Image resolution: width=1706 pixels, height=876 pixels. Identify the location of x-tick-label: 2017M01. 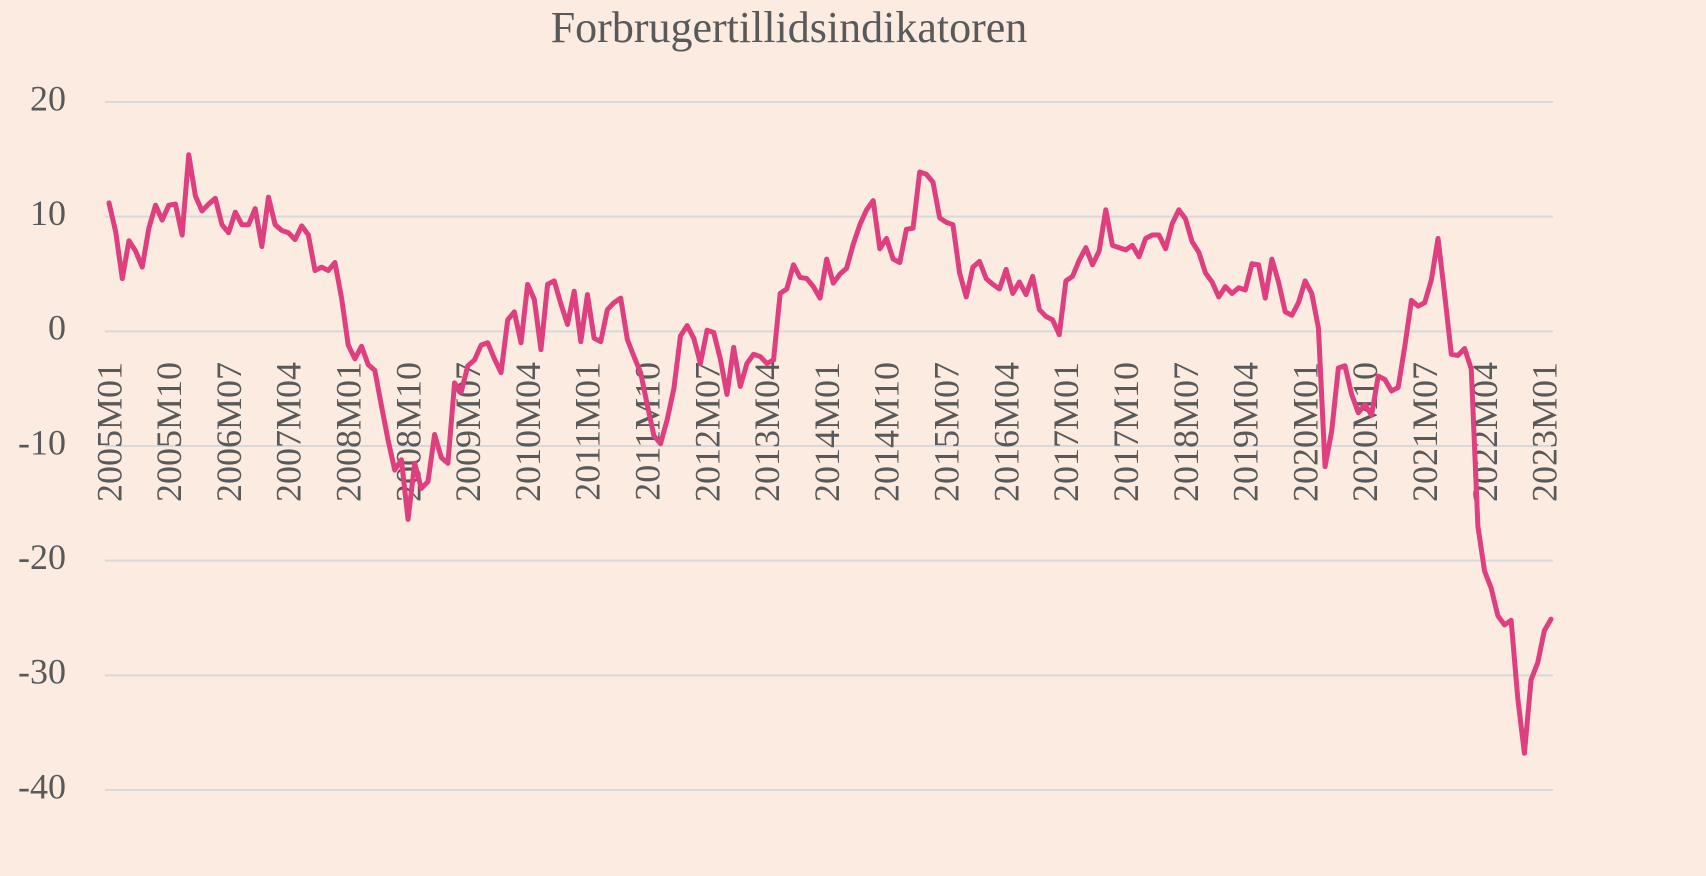
(1066, 432).